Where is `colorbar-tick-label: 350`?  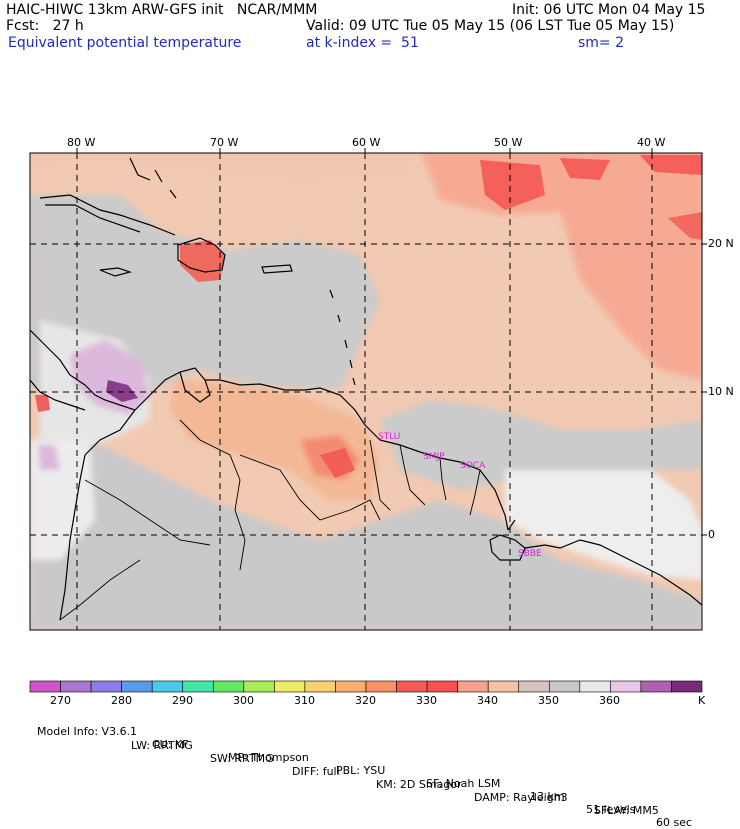
colorbar-tick-label: 350 is located at coordinates (548, 700).